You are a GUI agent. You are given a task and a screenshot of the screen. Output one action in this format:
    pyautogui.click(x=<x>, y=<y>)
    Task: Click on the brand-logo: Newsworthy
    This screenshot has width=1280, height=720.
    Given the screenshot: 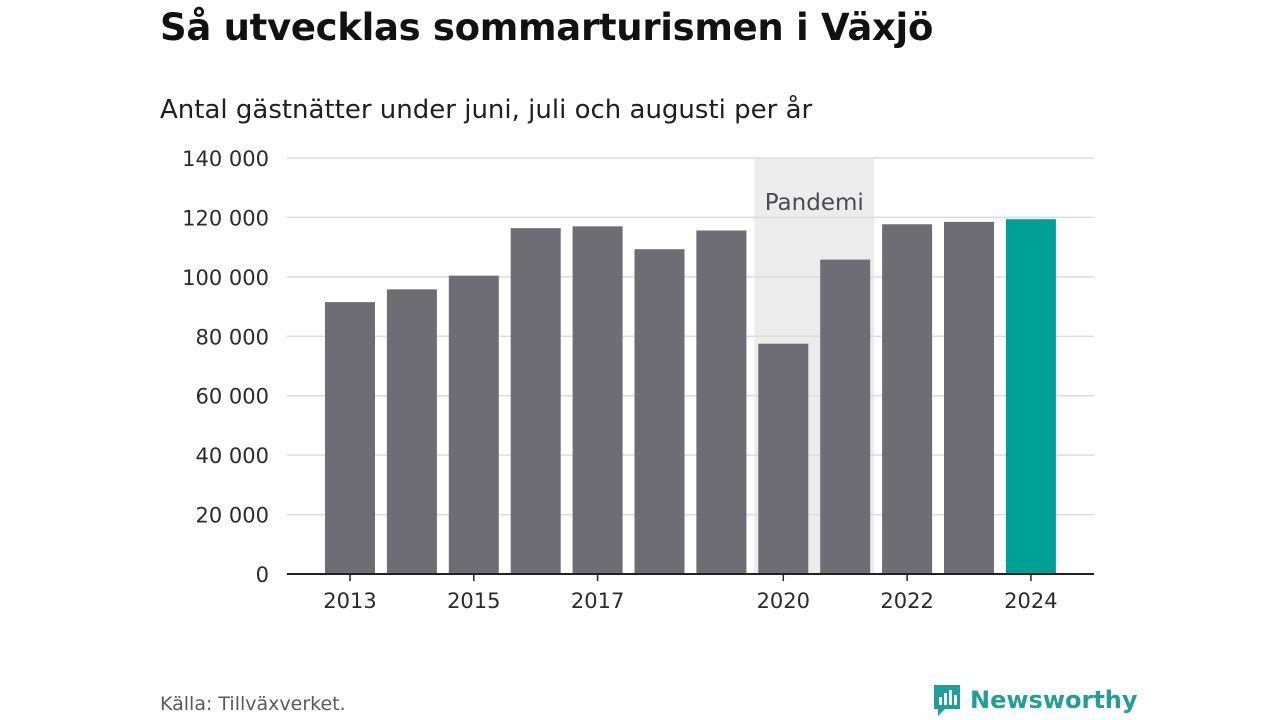 What is the action you would take?
    pyautogui.click(x=1035, y=700)
    